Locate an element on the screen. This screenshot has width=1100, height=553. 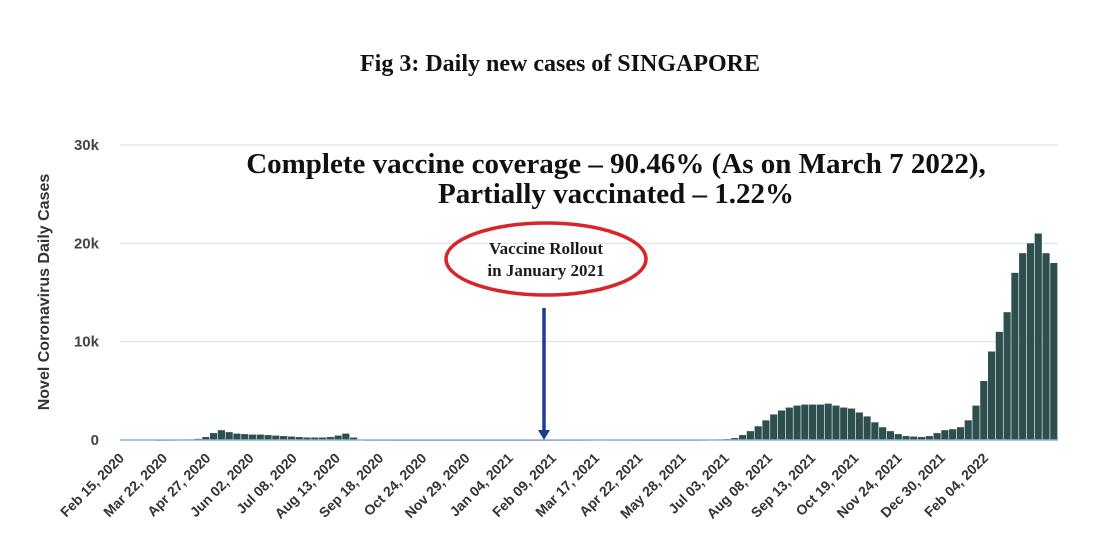
rollout-arrow-head is located at coordinates (544, 435).